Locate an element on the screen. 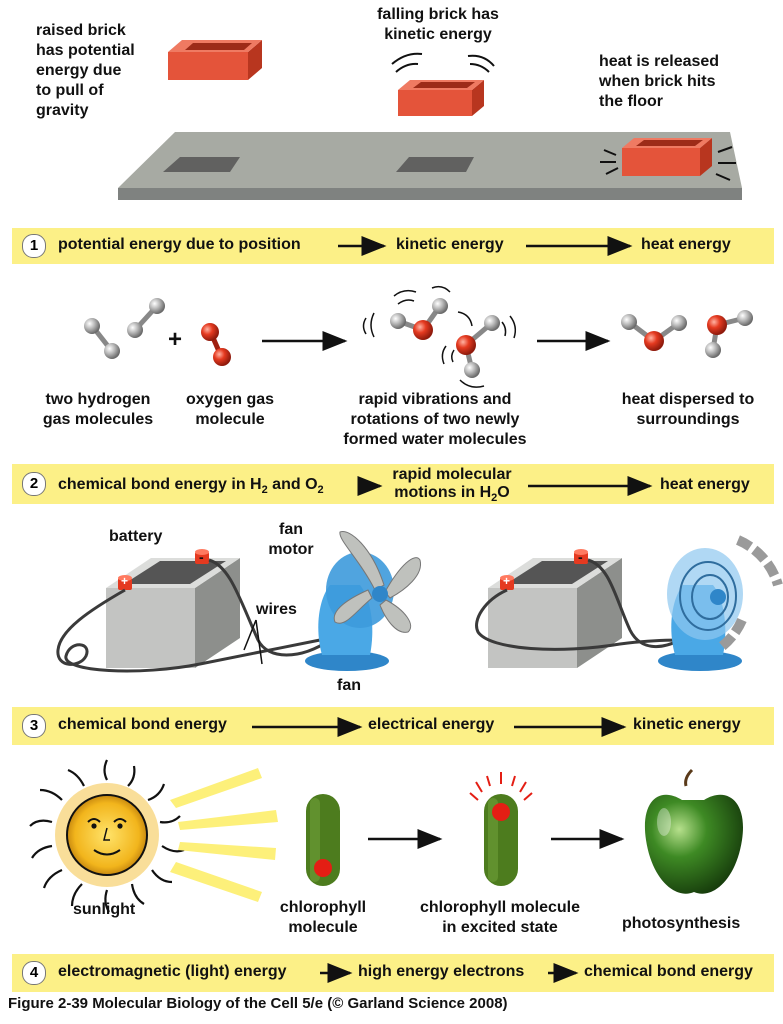  band-2-step1: chemical bond energy in H2 and O2 is located at coordinates (191, 486).